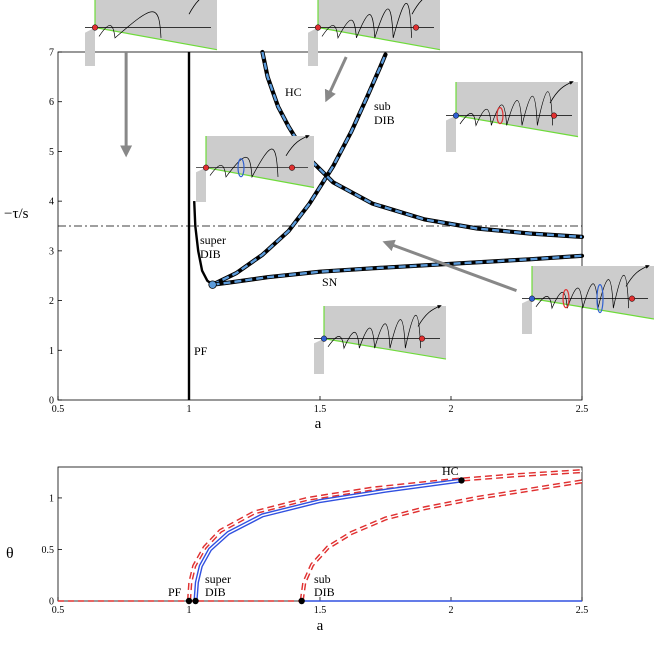  I want to click on top-y-tick-label: 1, so click(51, 351).